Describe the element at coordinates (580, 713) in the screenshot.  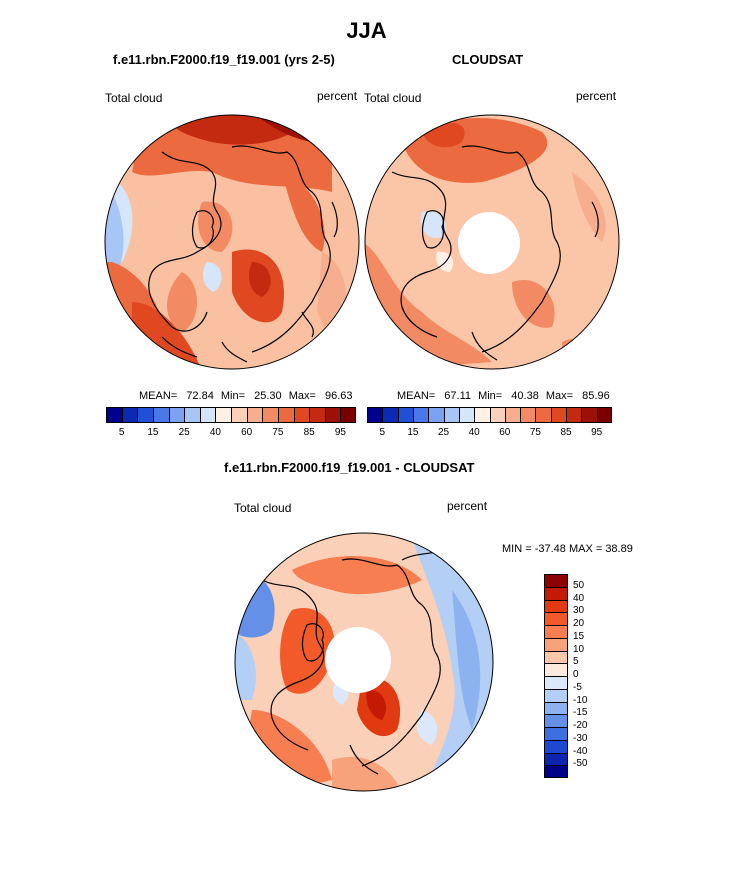
I see `diff-colorbar-tick: -15` at that location.